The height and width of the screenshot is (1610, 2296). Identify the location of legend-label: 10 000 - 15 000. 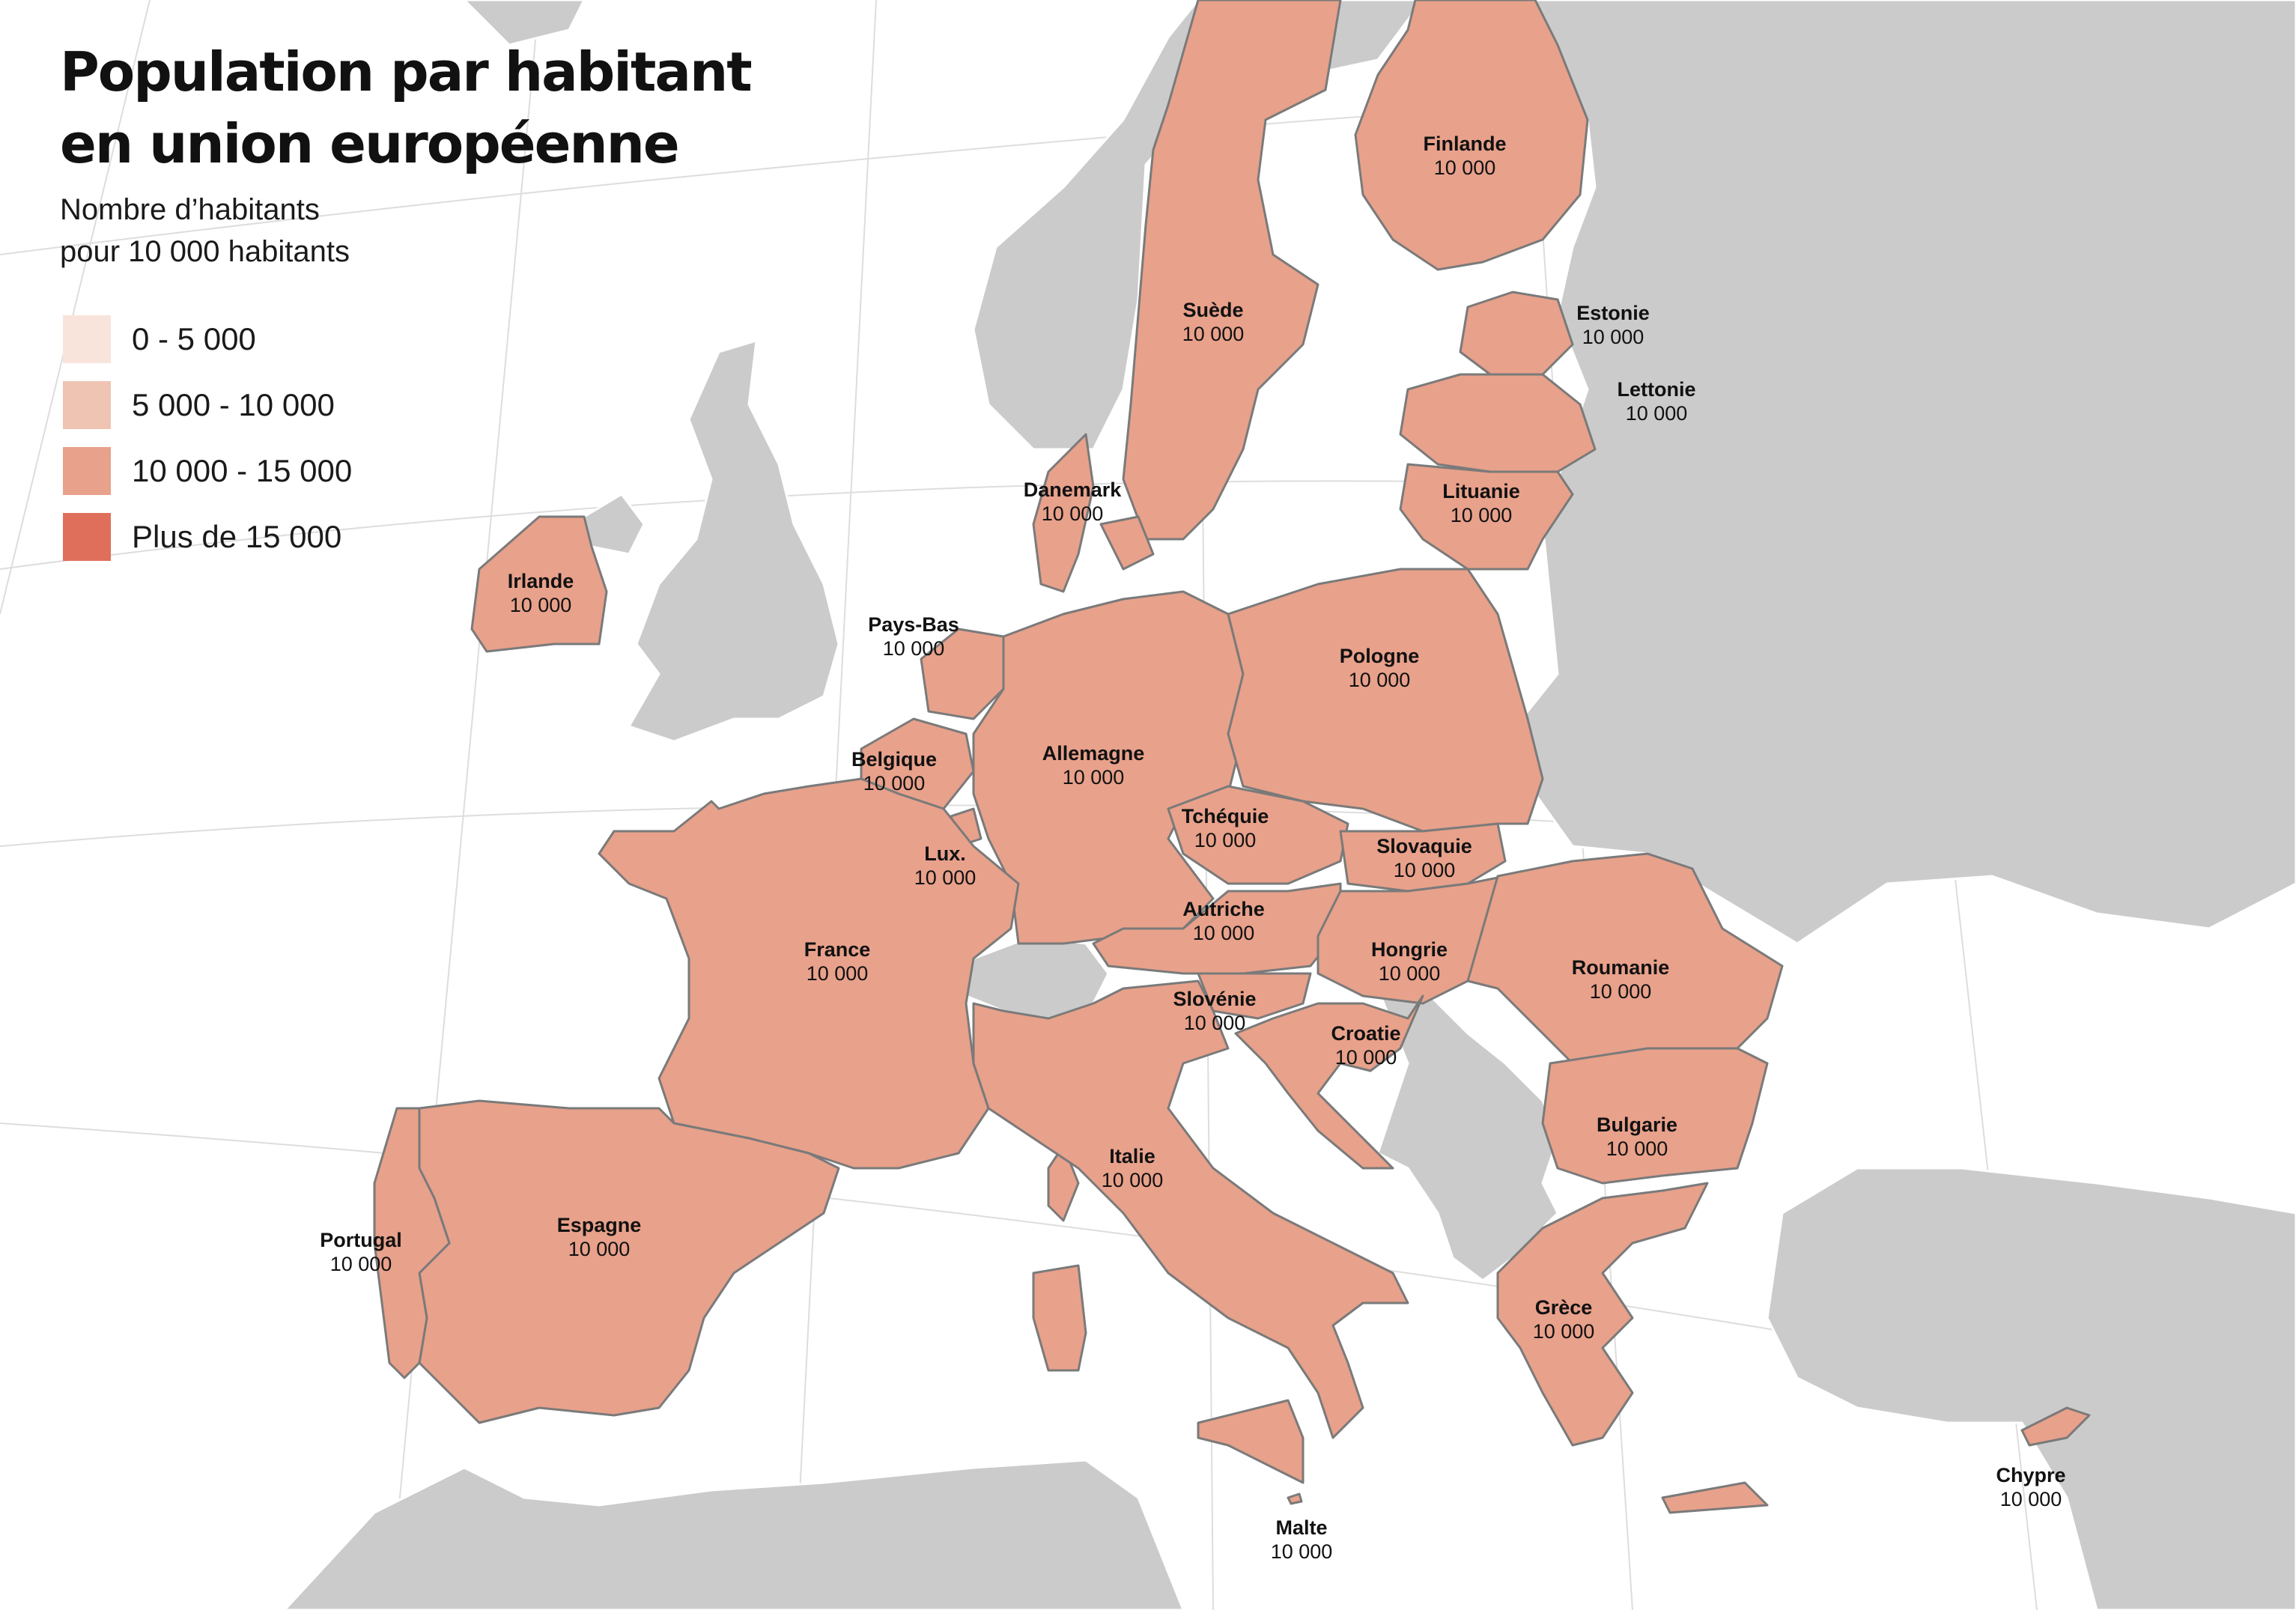
(243, 470).